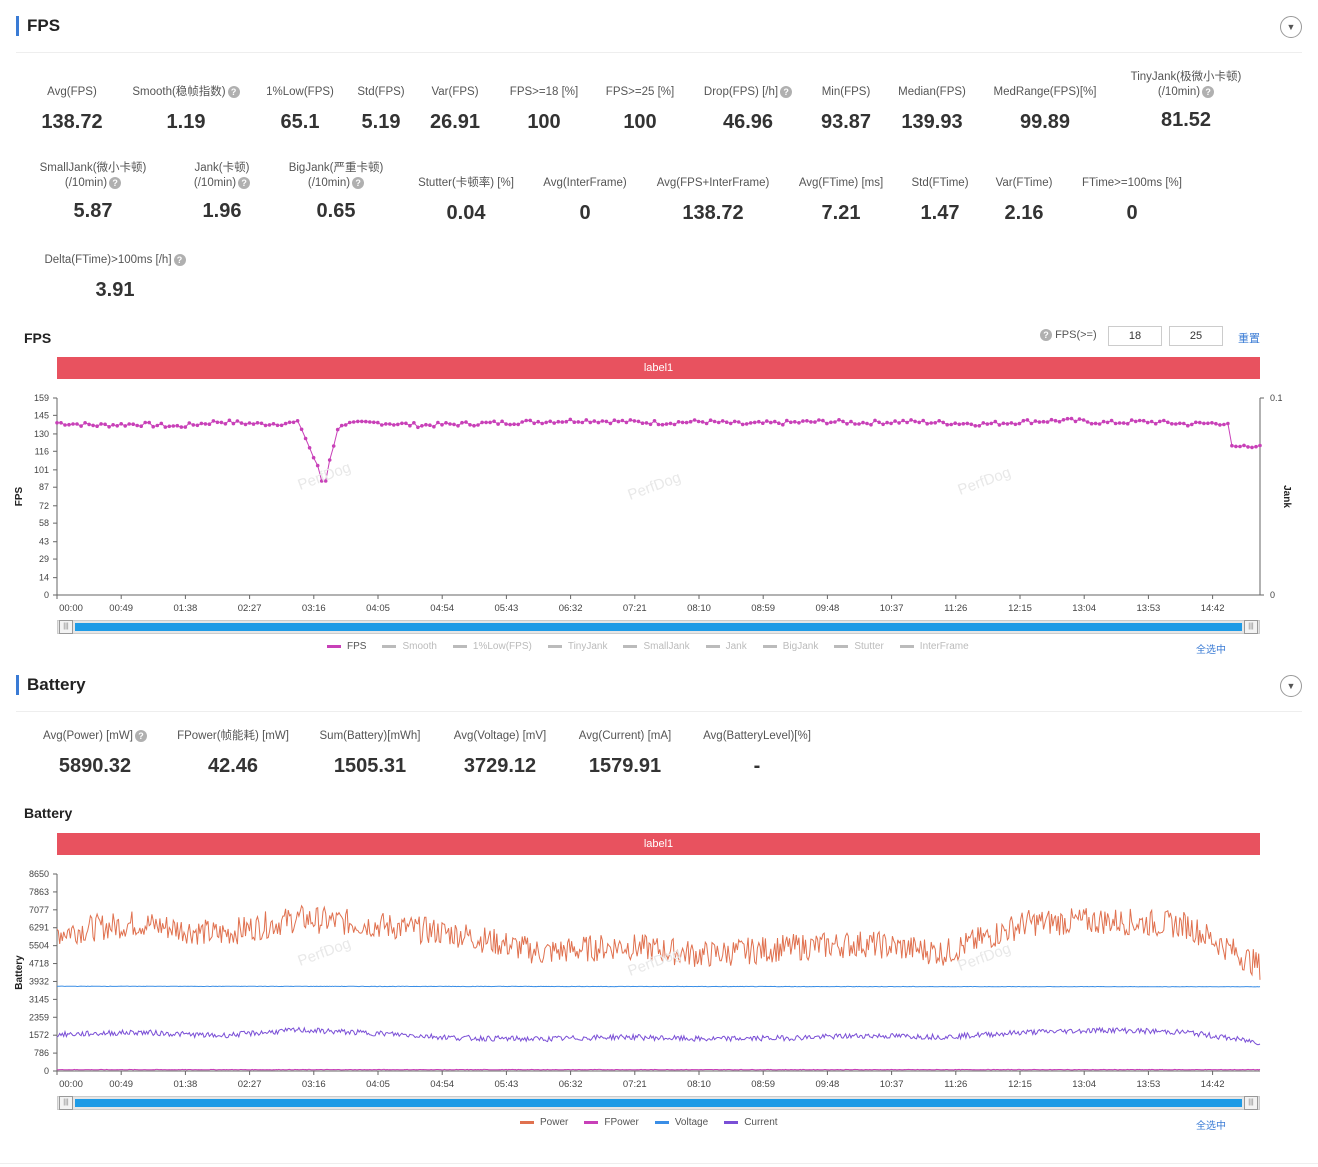  Describe the element at coordinates (1249, 339) in the screenshot. I see `reset-button: 重置` at that location.